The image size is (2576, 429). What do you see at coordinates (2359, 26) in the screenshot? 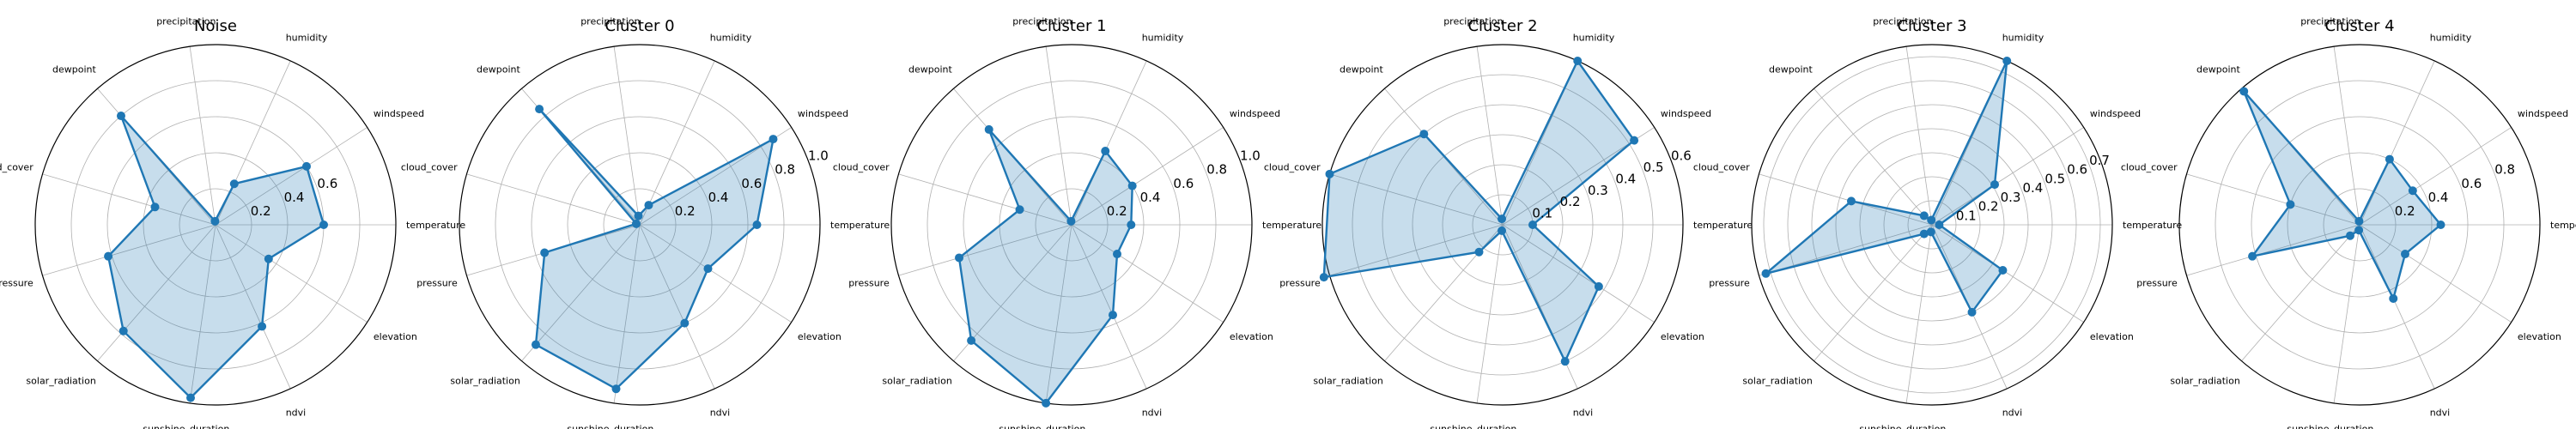
I see `panel-title: Cluster 4` at bounding box center [2359, 26].